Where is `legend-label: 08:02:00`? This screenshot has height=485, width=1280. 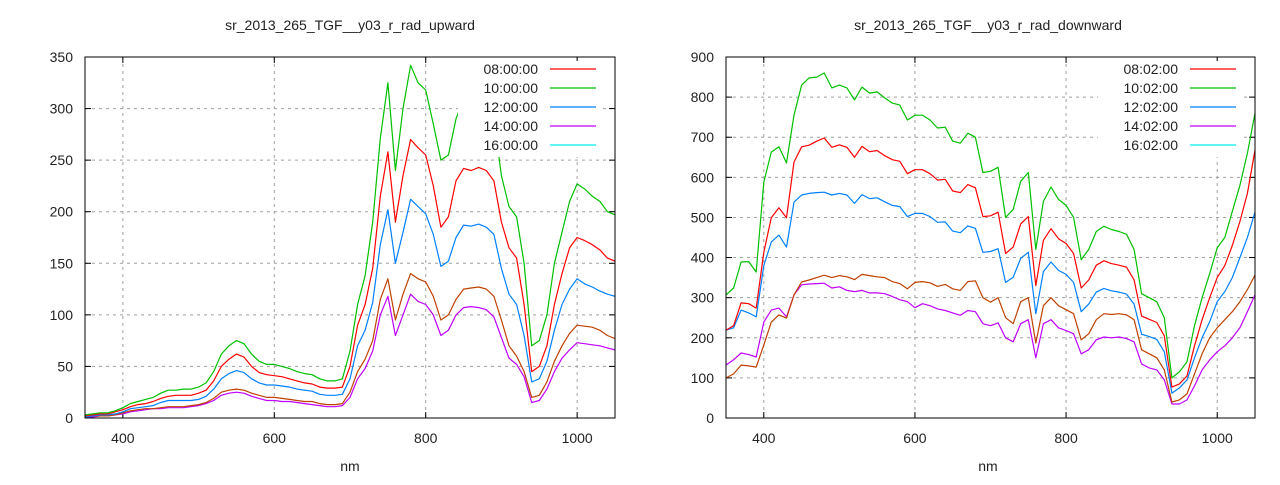
legend-label: 08:02:00 is located at coordinates (1151, 69).